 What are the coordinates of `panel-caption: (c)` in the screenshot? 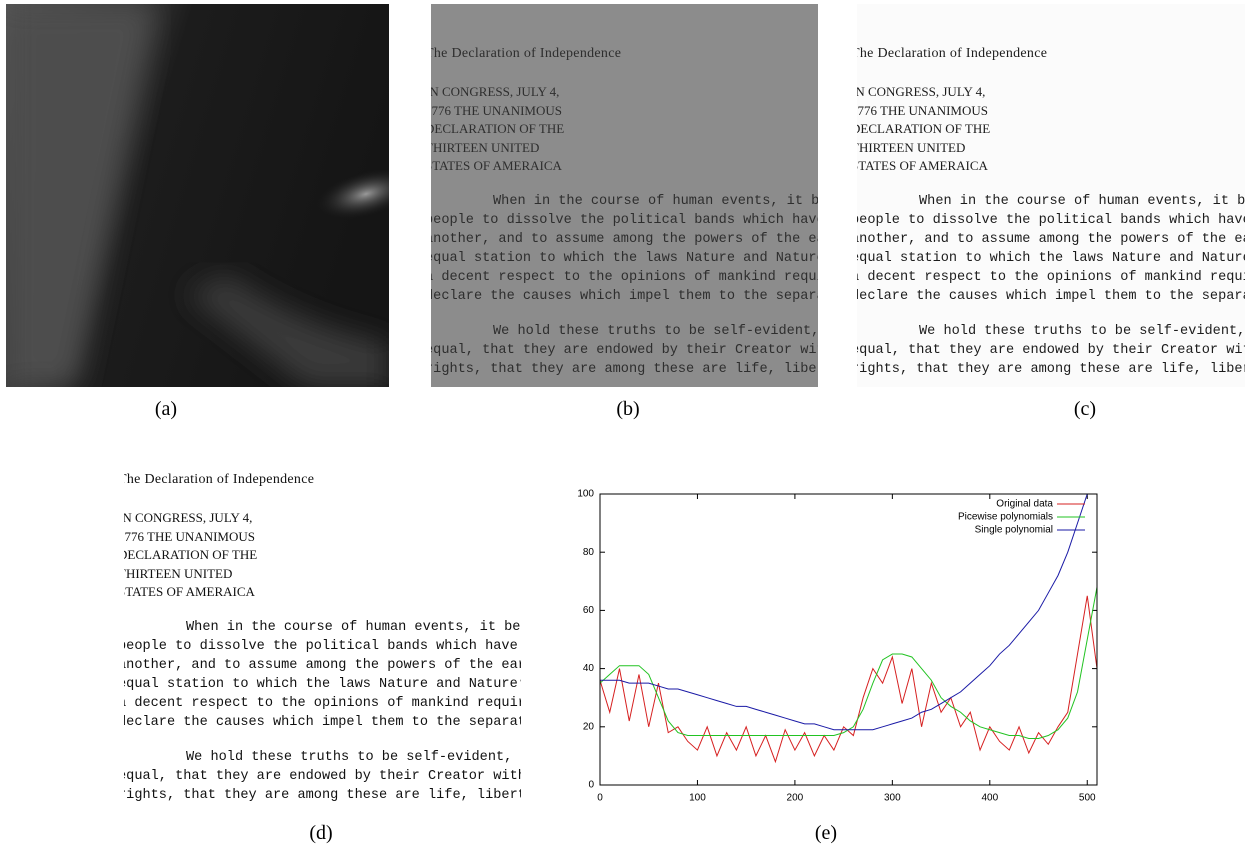 It's located at (1085, 409).